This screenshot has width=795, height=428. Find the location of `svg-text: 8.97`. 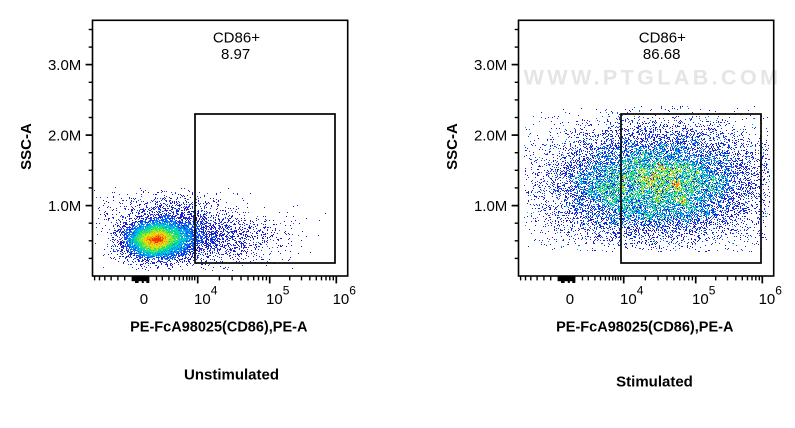

svg-text: 8.97 is located at coordinates (235, 54).